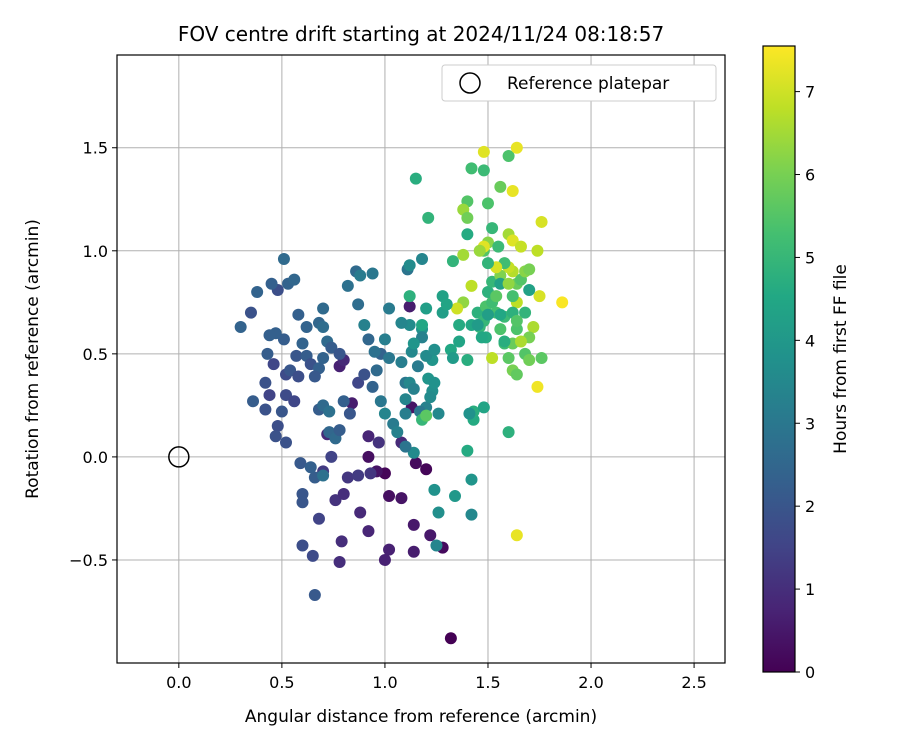 The width and height of the screenshot is (900, 750). Describe the element at coordinates (588, 84) in the screenshot. I see `legend-entry-reference-platepar: Reference platepar` at that location.